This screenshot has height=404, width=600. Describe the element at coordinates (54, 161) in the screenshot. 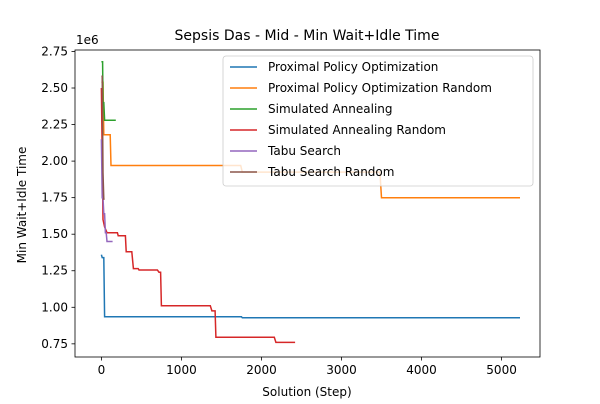

I see `y-tick-label-5: 2.00` at that location.